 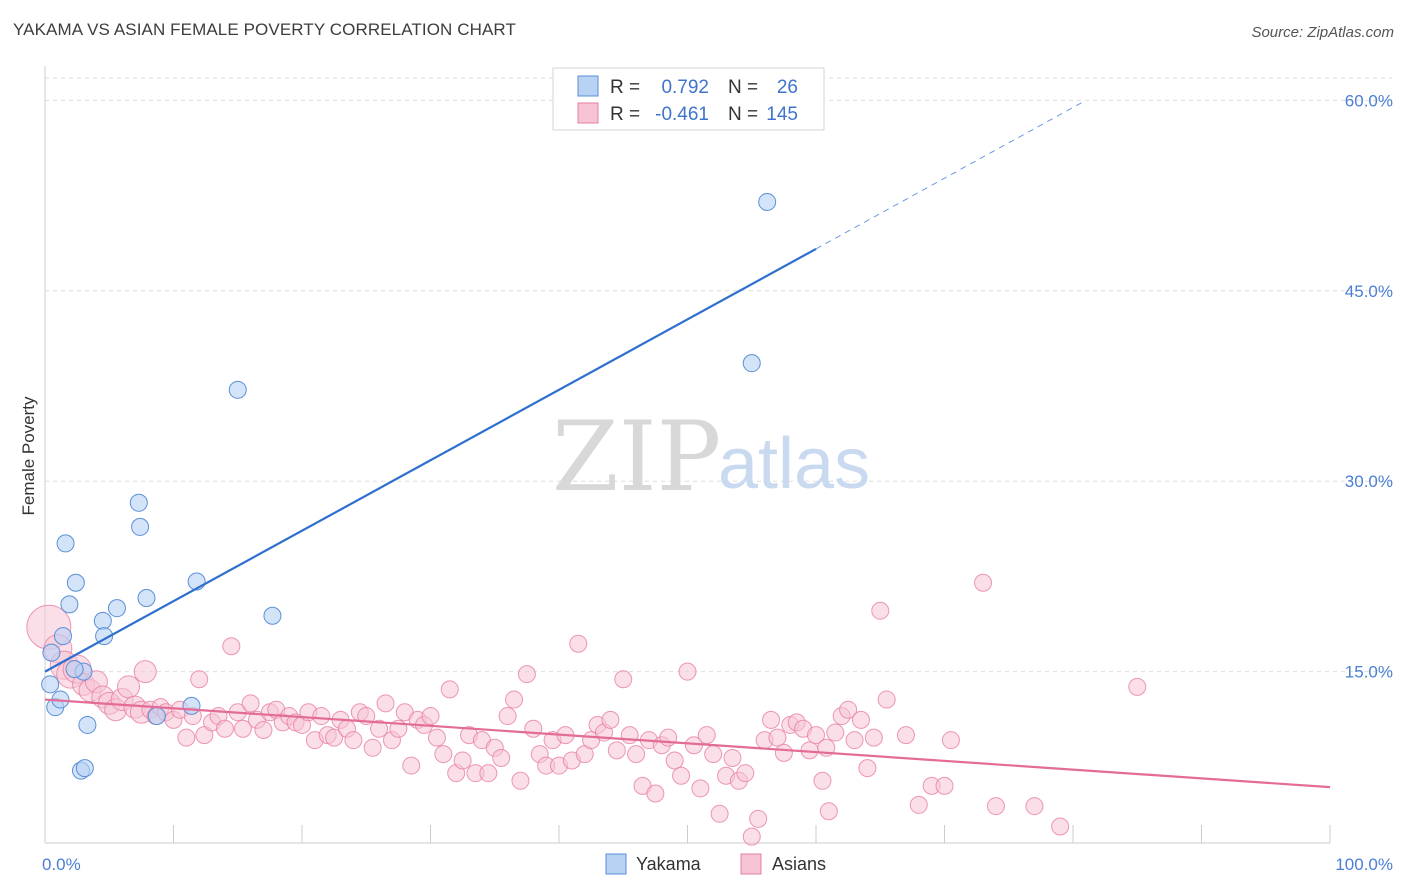 I want to click on legend-n-value-asian: 145, so click(x=782, y=114).